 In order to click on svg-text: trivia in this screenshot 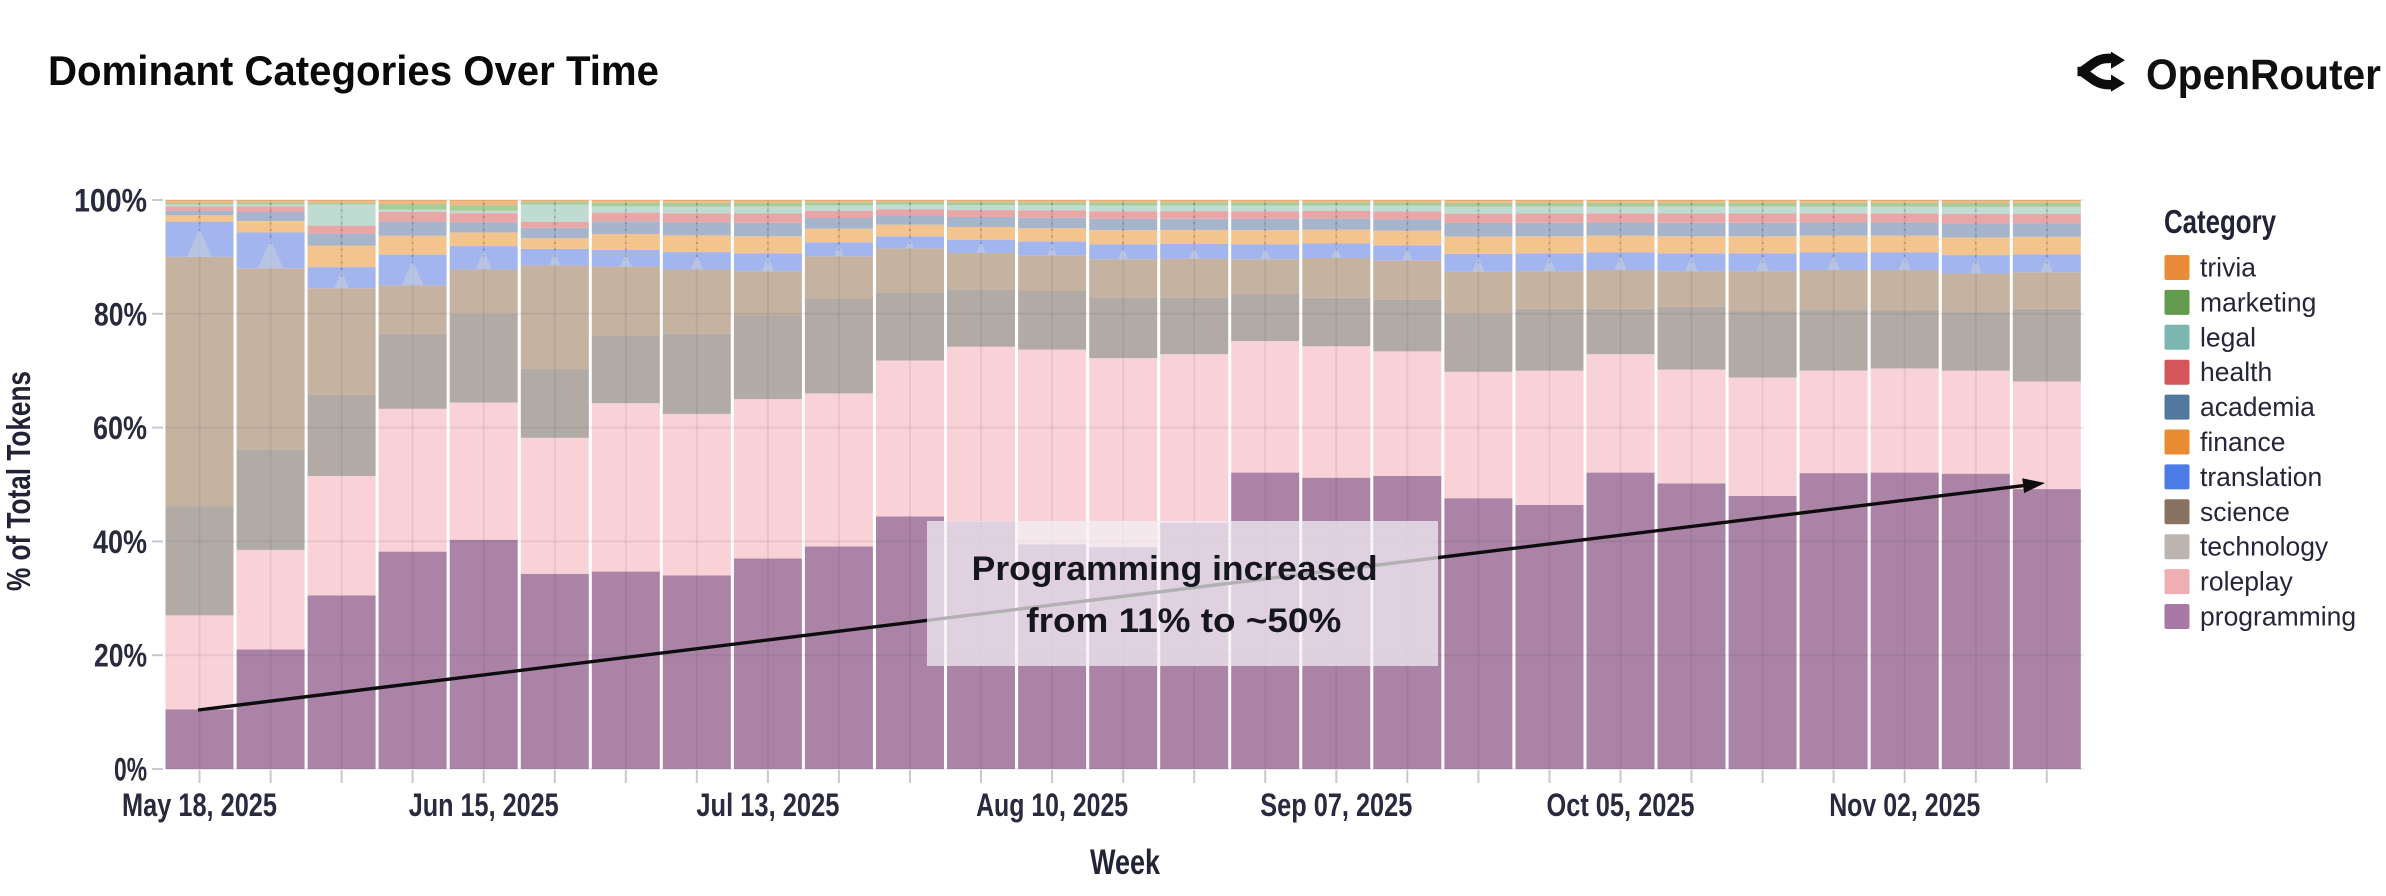, I will do `click(2228, 268)`.